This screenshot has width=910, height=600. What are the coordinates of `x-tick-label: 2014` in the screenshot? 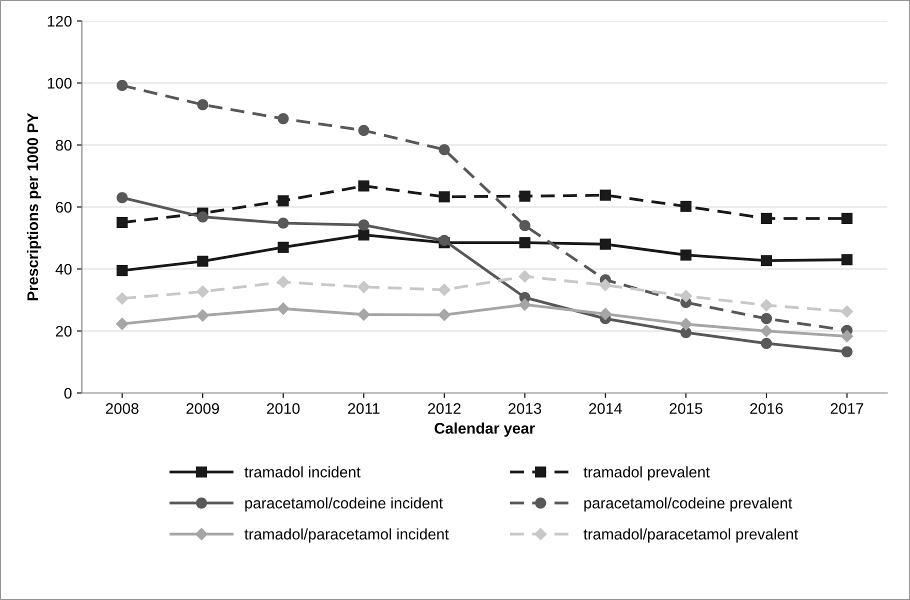 It's located at (605, 408).